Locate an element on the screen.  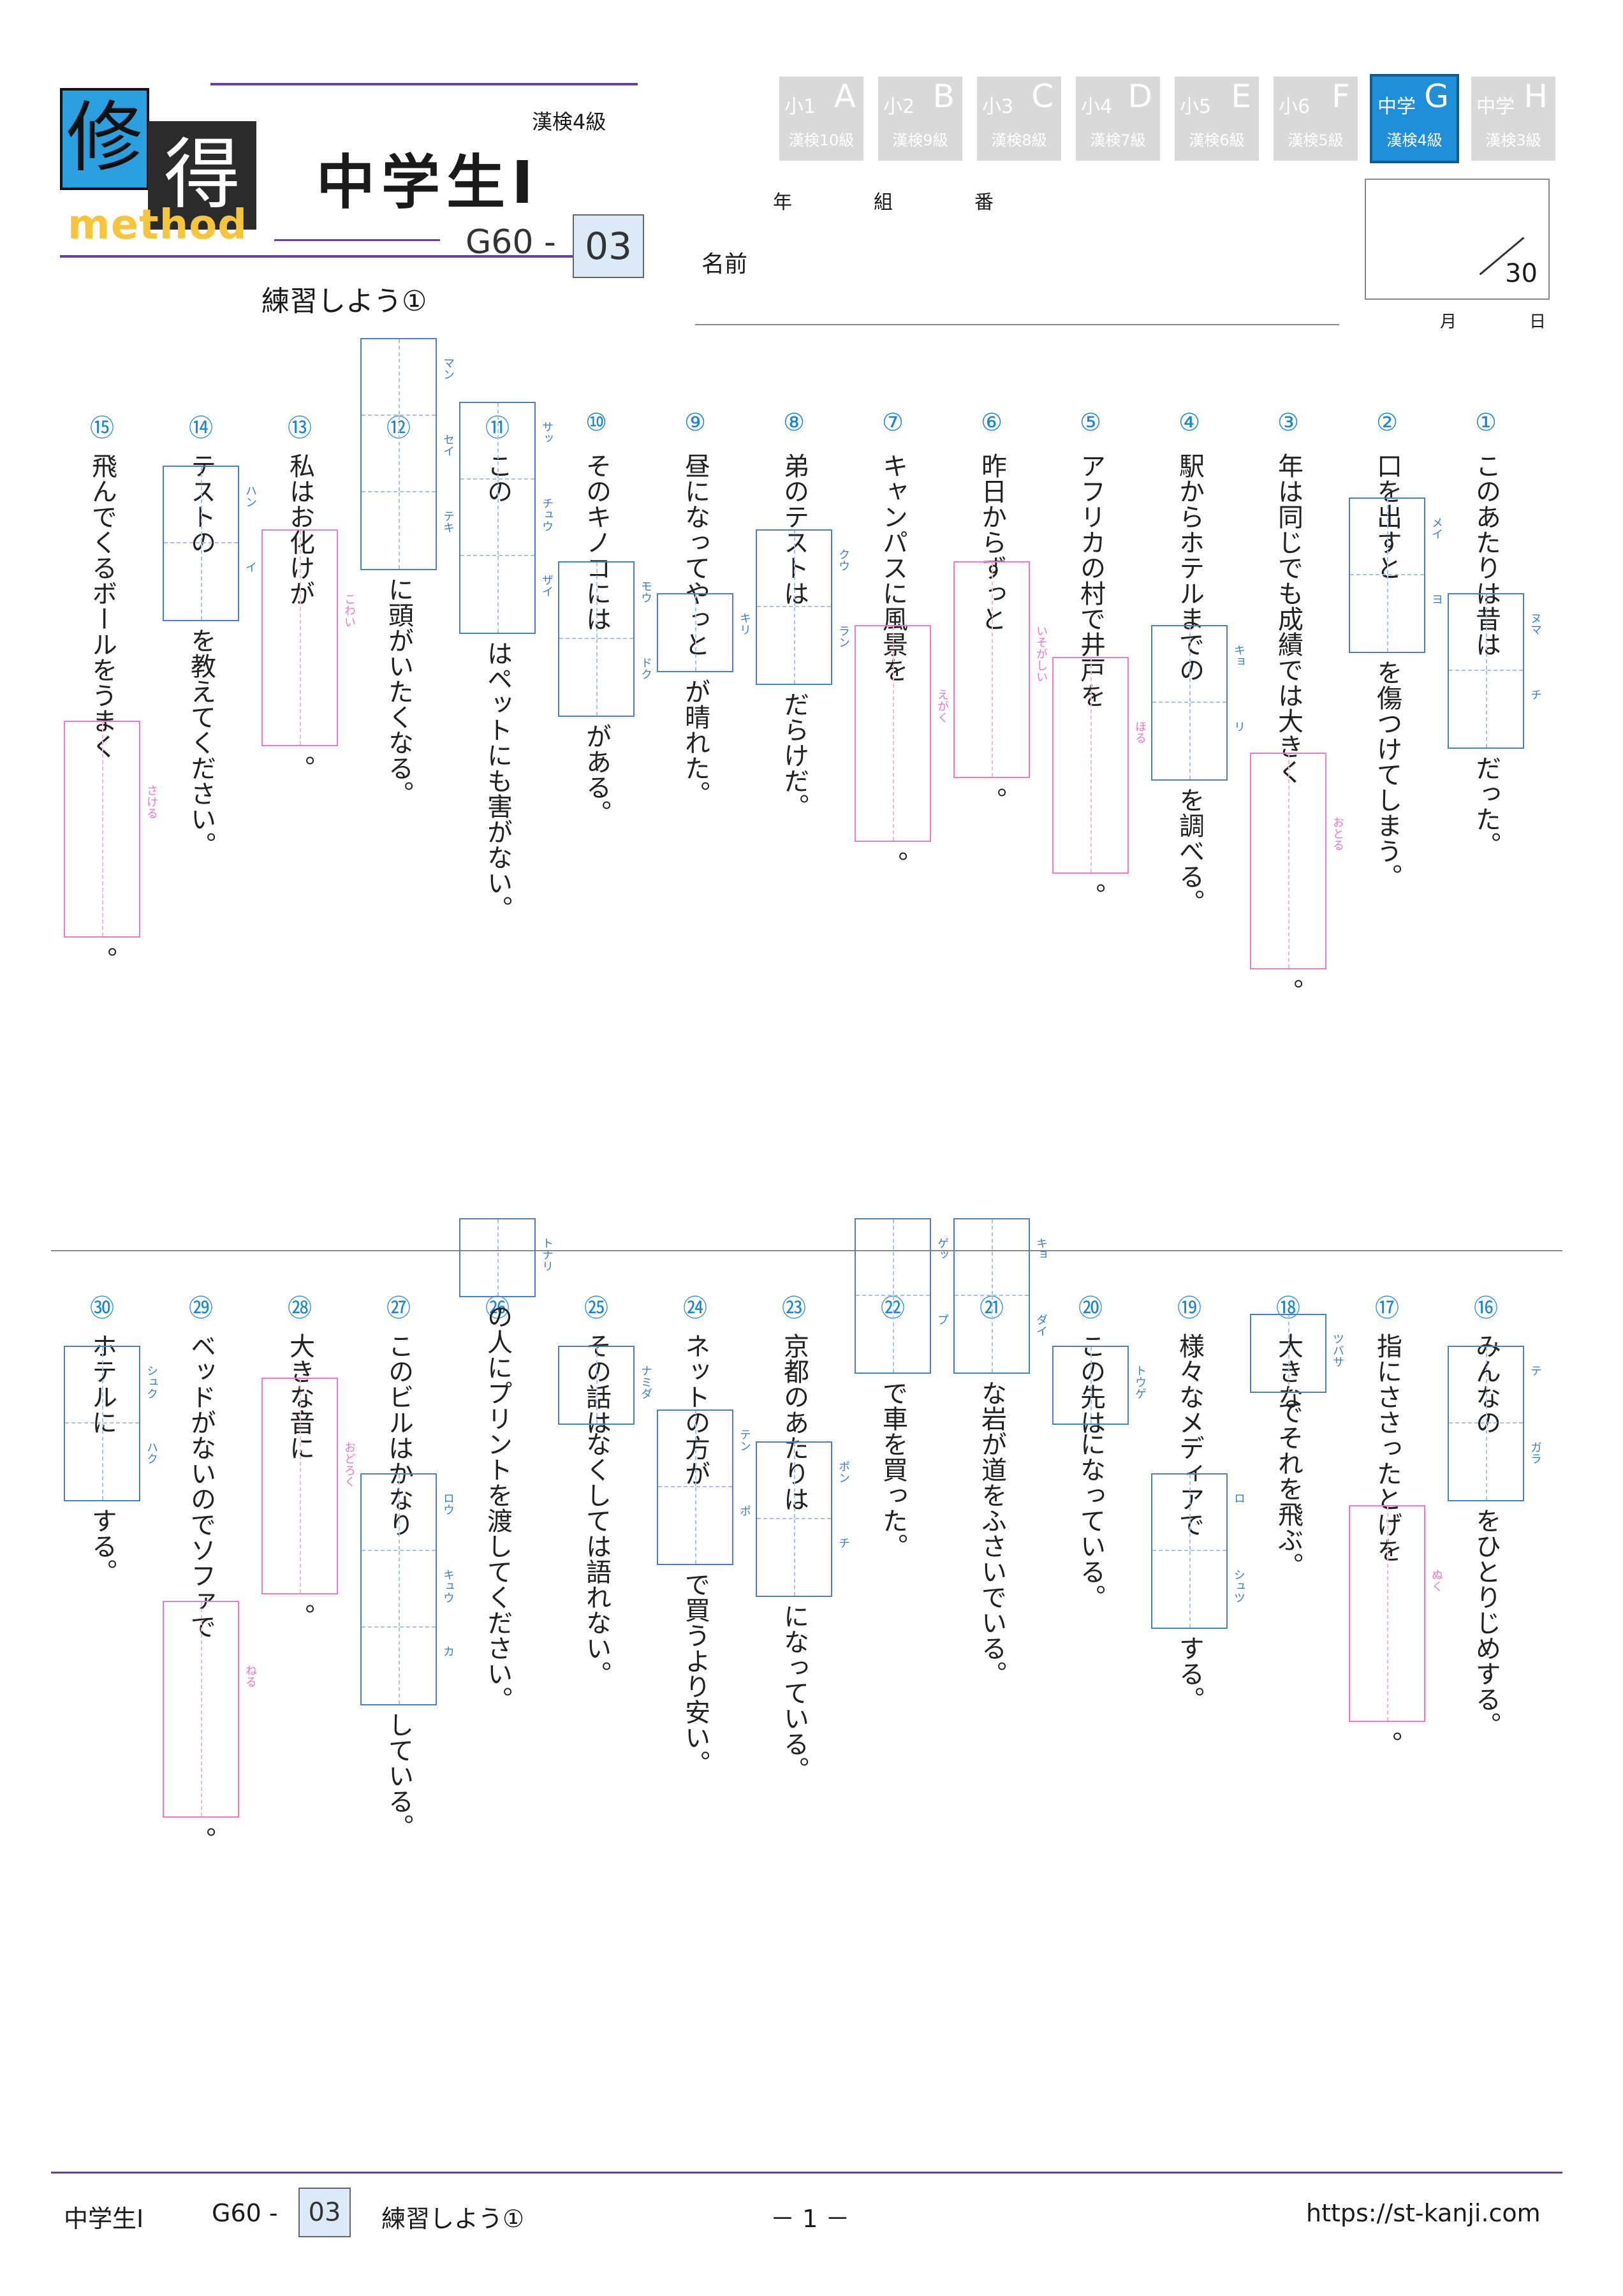
day-label: 日 is located at coordinates (1537, 322).